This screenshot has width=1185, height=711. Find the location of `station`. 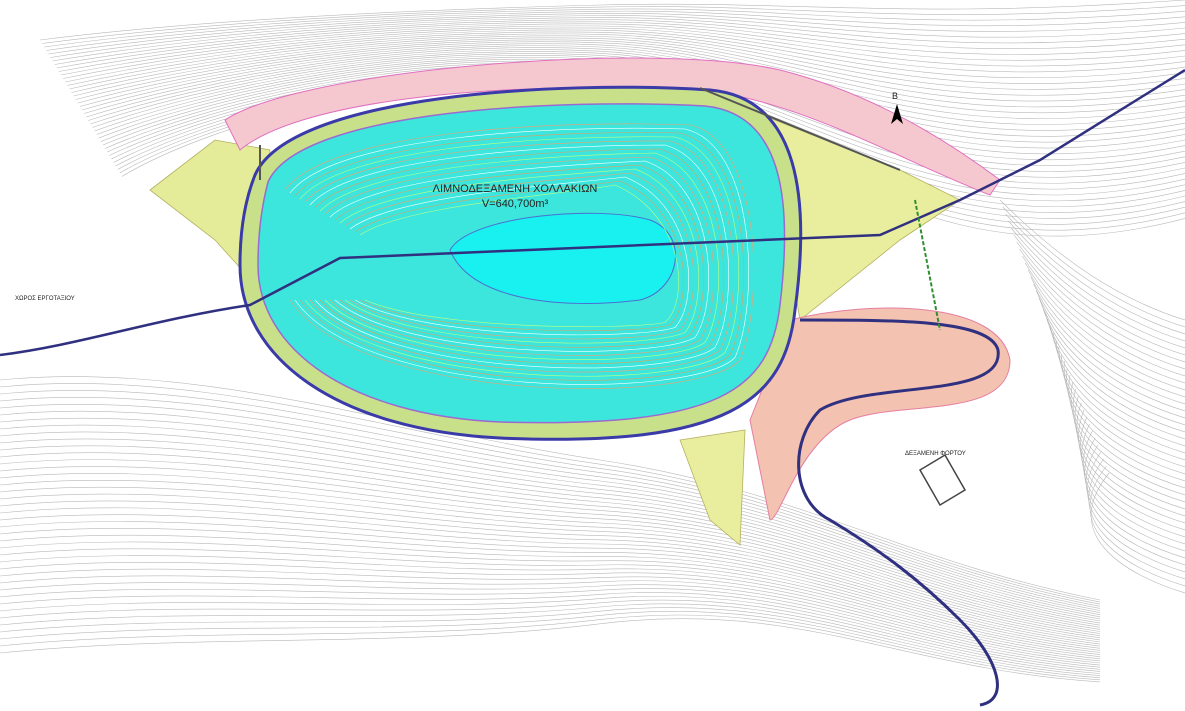

station is located at coordinates (942, 480).